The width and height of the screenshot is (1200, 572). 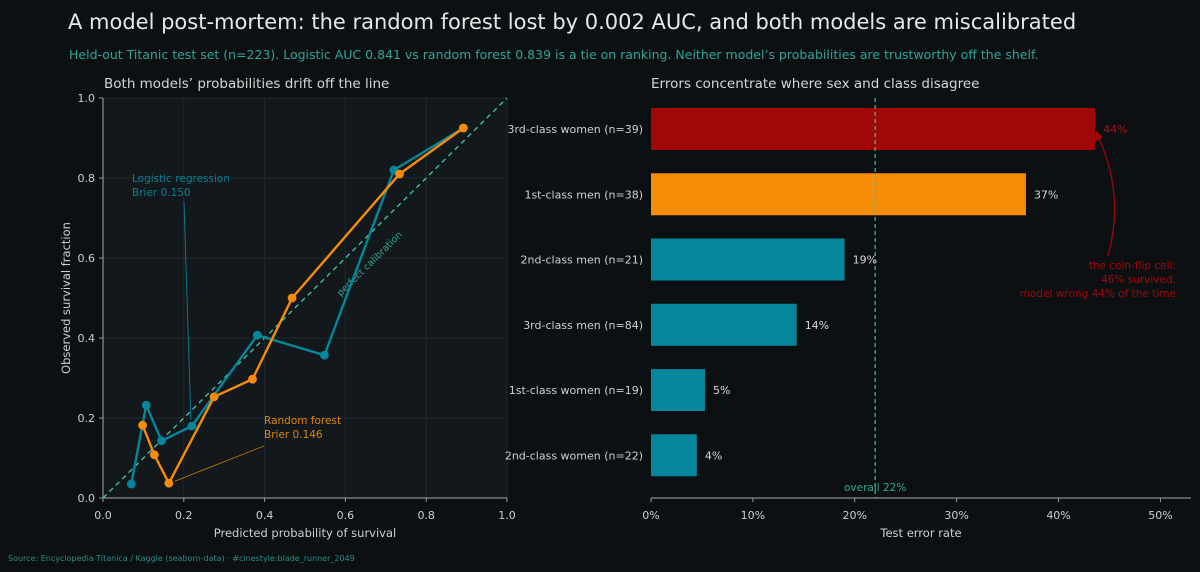 I want to click on calibration-x-axis-label: Predicted probability of survival, so click(x=305, y=533).